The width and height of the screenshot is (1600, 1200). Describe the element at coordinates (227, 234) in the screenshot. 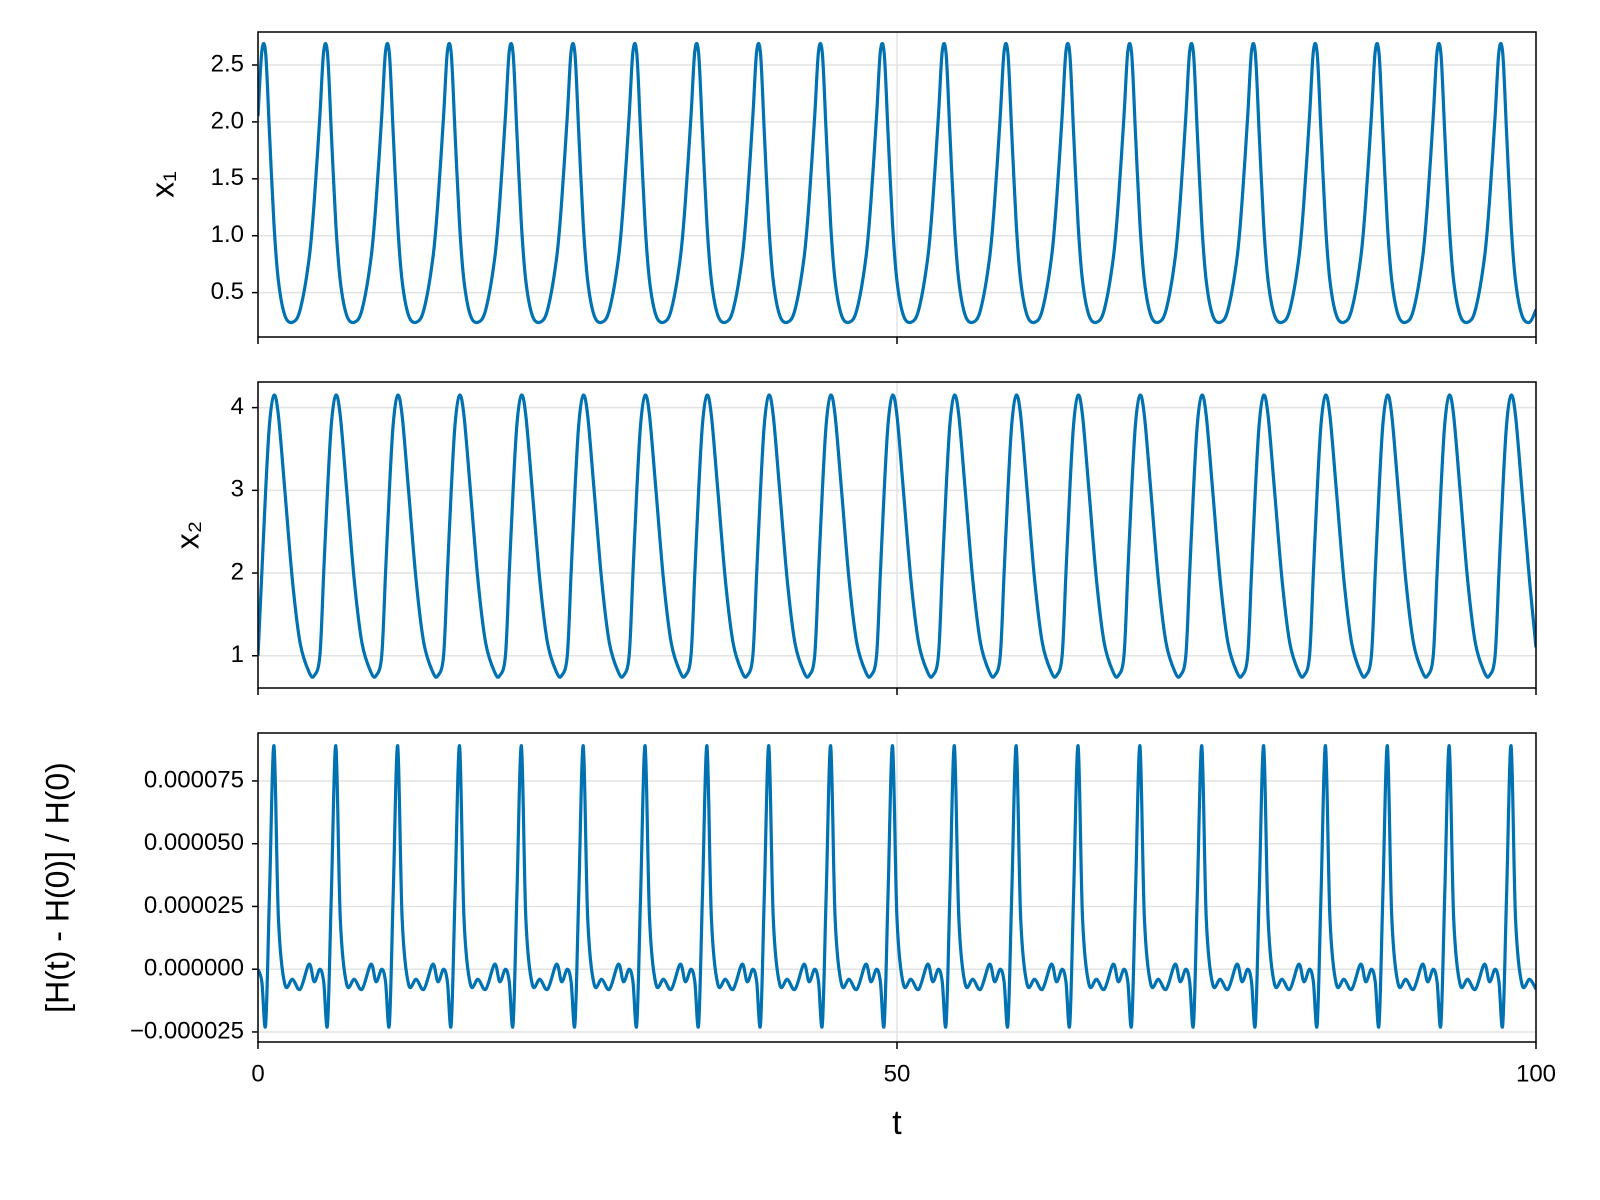

I see `y-tick-label: 1.0` at that location.